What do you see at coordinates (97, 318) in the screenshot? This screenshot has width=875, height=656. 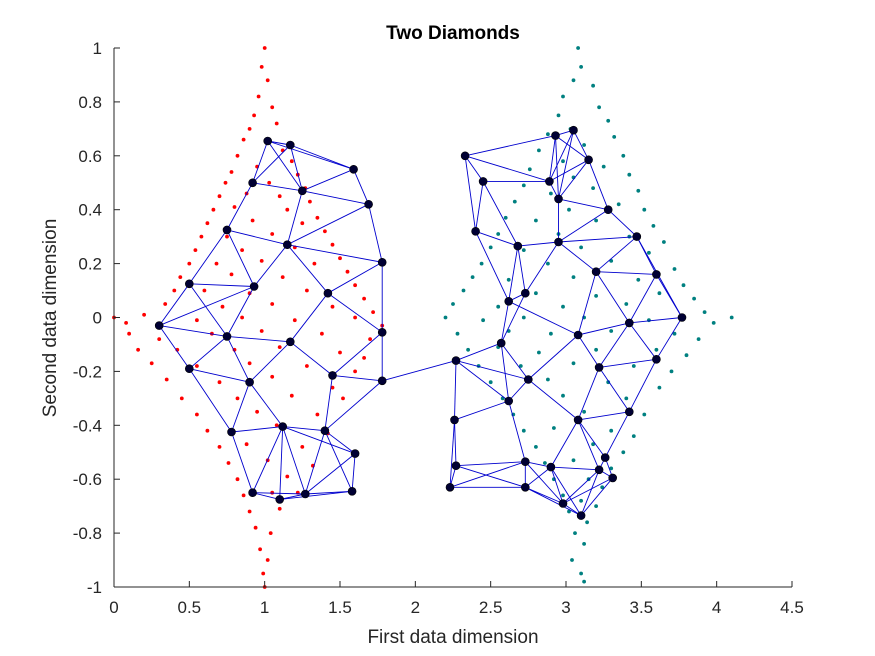 I see `y-tick-label: 0` at bounding box center [97, 318].